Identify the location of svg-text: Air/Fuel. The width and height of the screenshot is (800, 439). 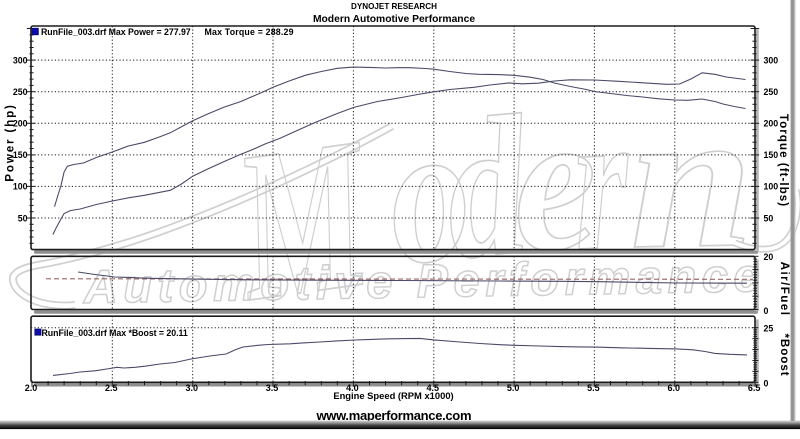
(784, 289).